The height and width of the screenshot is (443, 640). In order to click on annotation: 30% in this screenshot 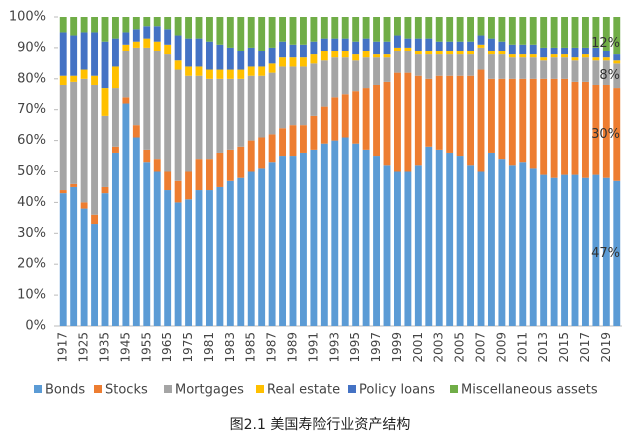, I will do `click(605, 134)`.